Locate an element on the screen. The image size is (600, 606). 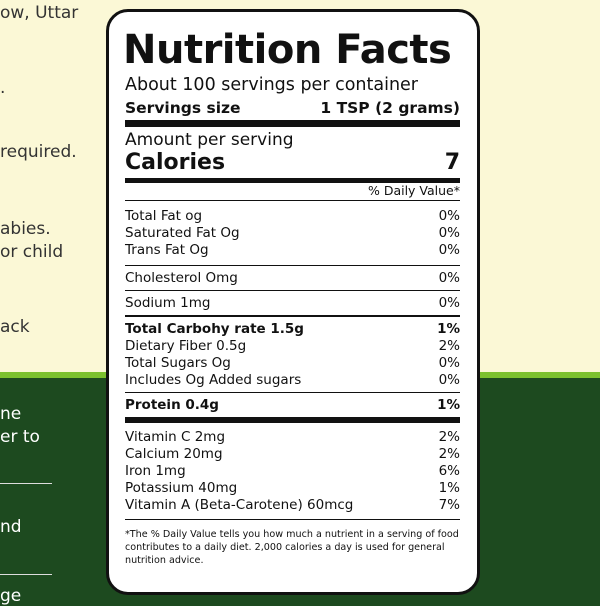
nutrient-name: Vitamin C 2mg is located at coordinates (175, 437).